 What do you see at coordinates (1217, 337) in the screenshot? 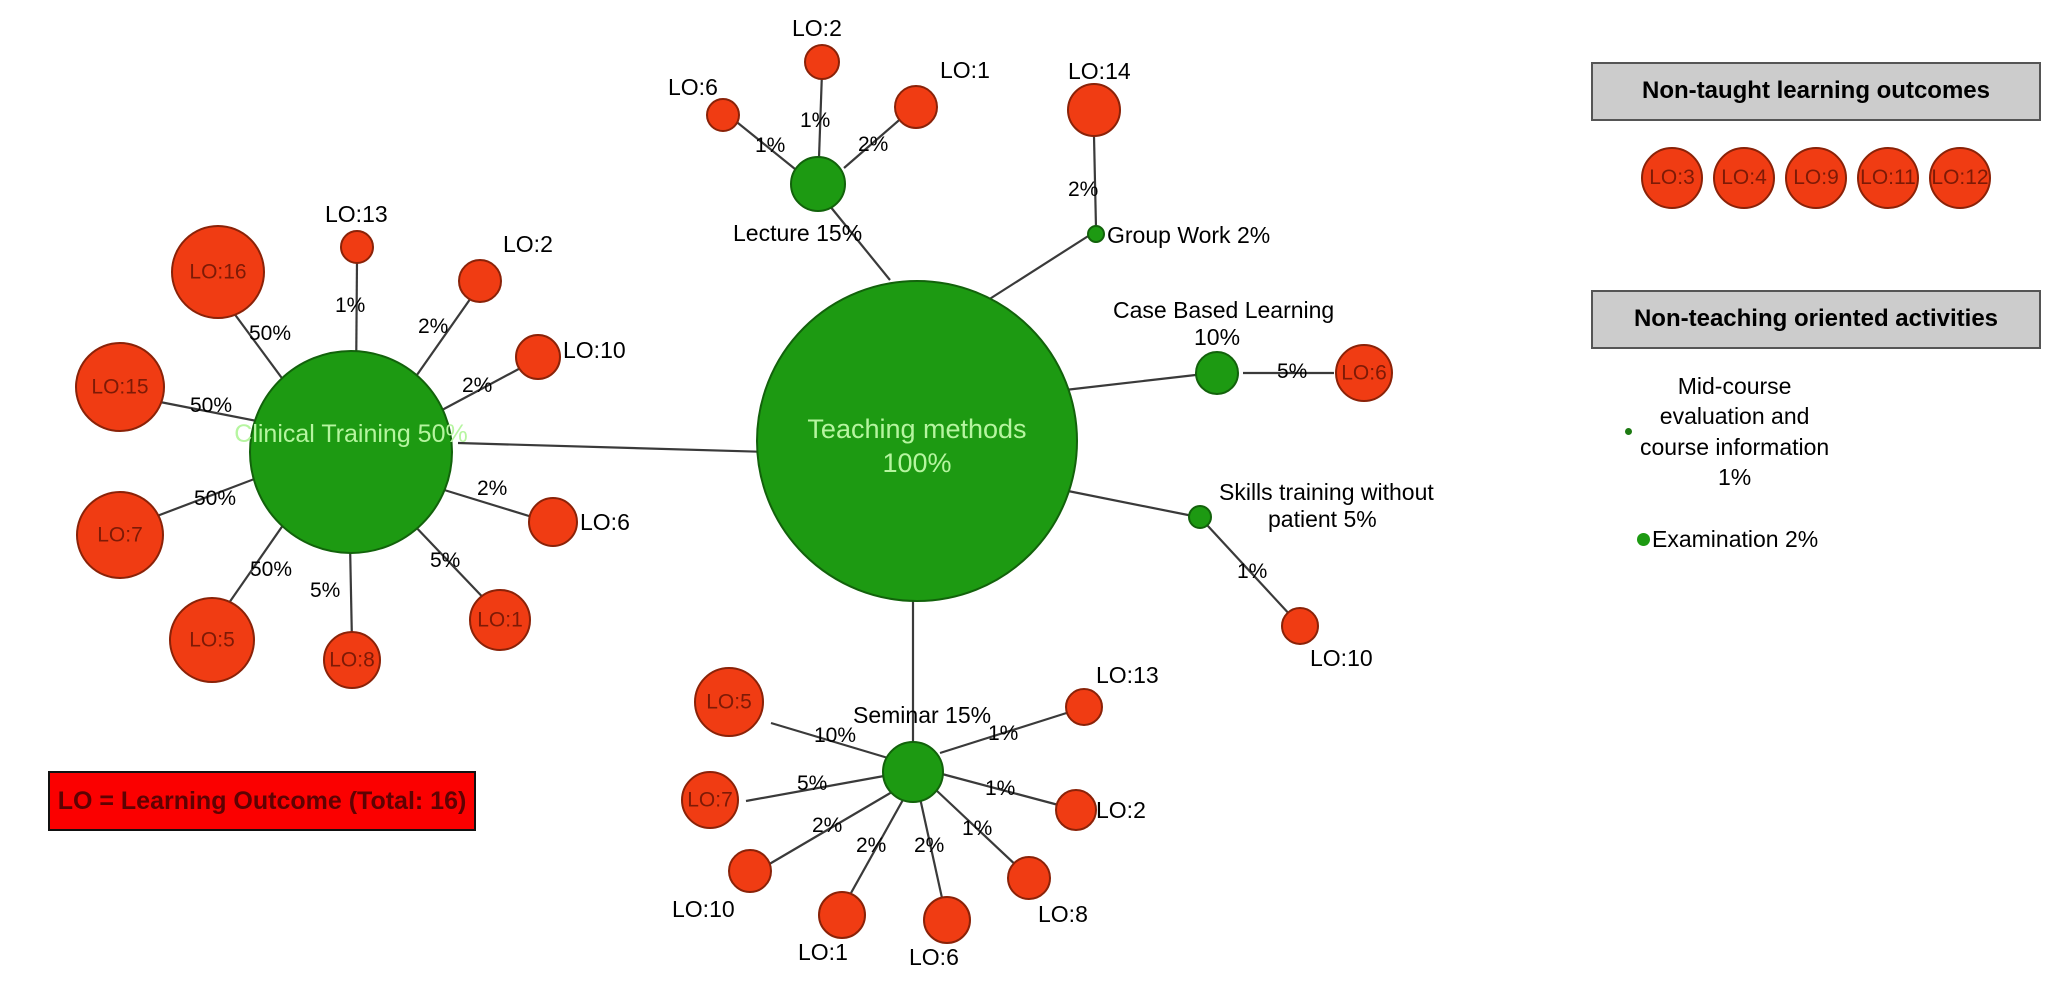
I see `case-based-title-line2: 10%` at bounding box center [1217, 337].